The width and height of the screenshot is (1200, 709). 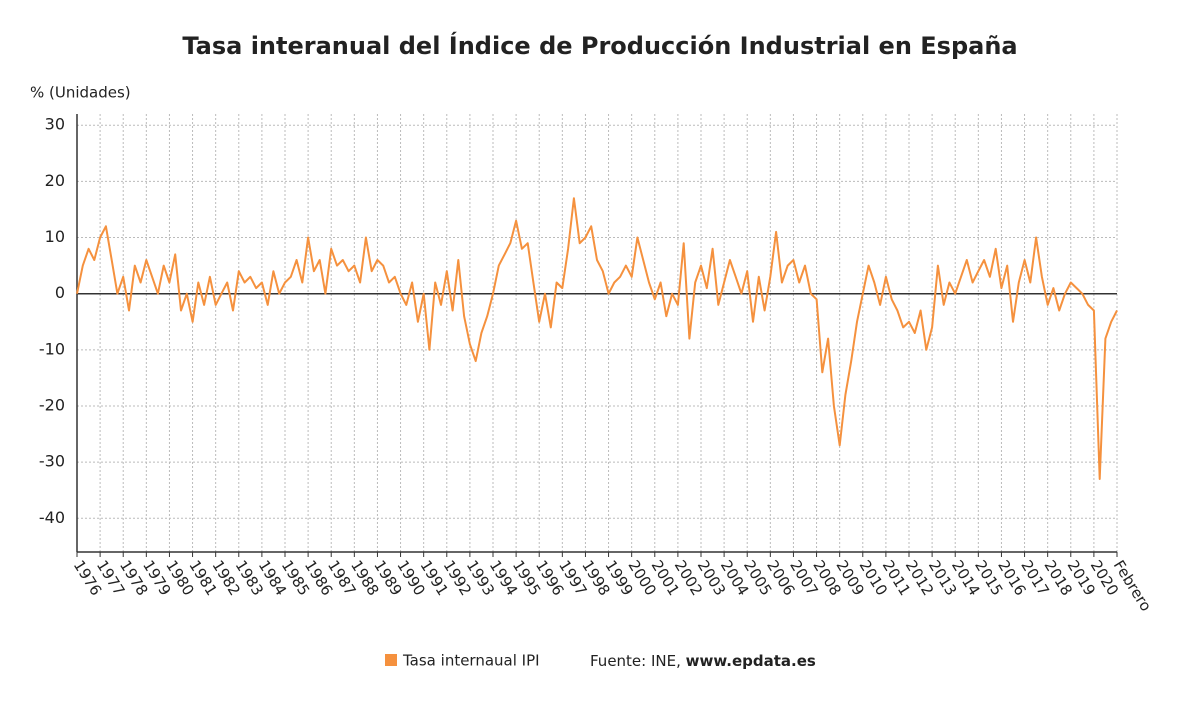 I want to click on y-tick-label: -30, so click(x=52, y=461).